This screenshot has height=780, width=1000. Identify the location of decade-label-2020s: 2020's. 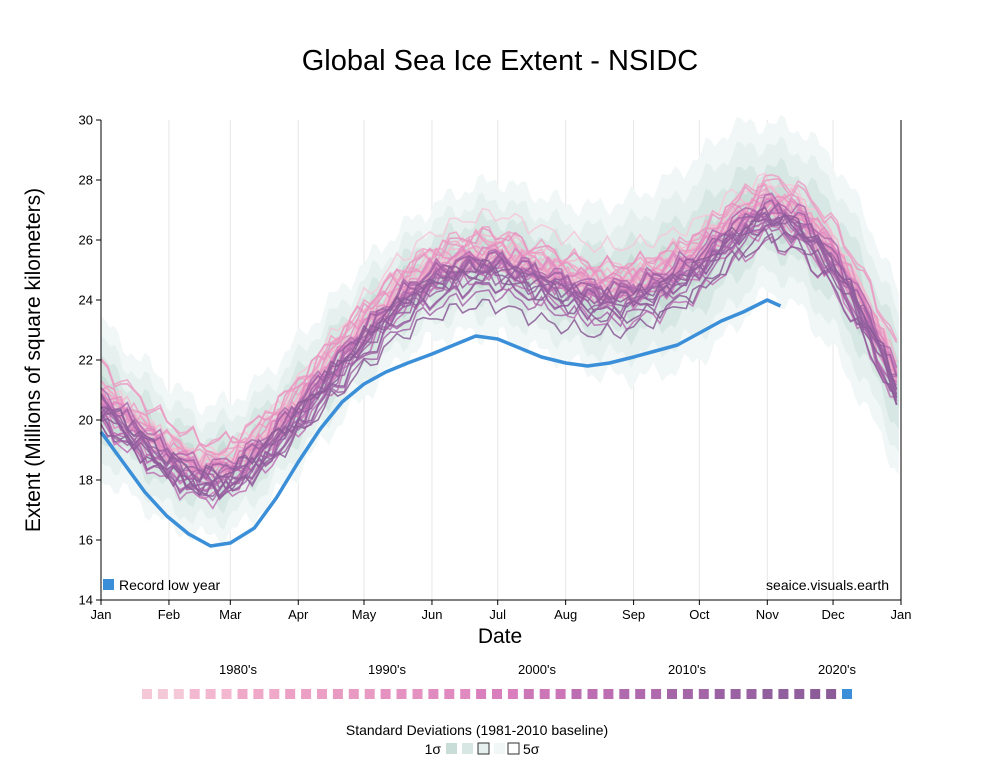
(837, 669).